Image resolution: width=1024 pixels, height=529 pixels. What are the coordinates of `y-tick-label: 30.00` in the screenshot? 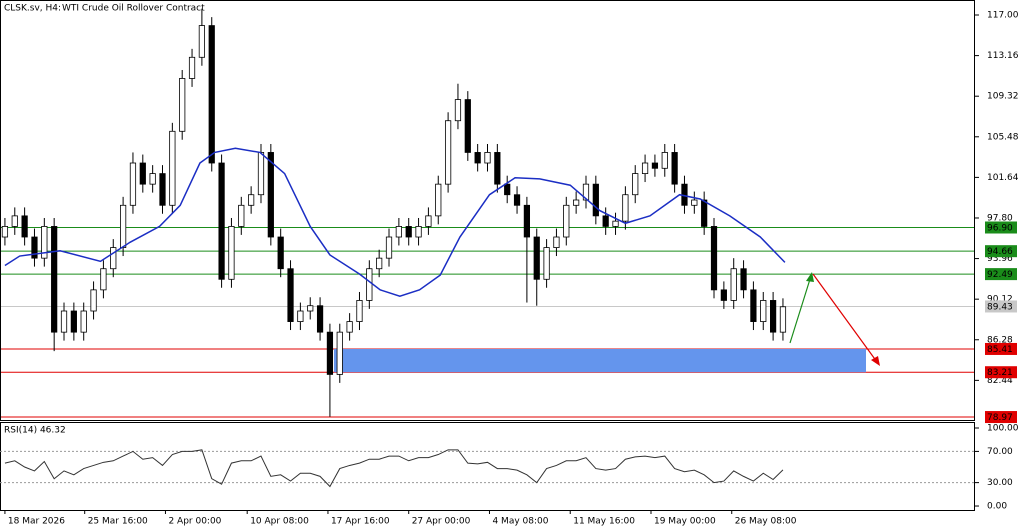 It's located at (1000, 483).